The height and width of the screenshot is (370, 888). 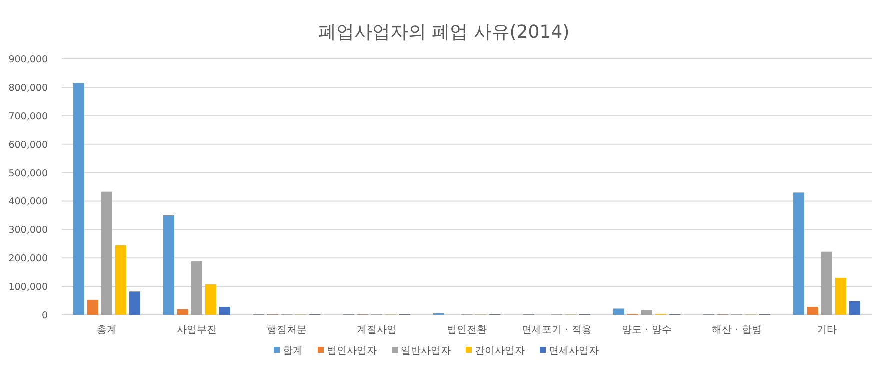 What do you see at coordinates (574, 351) in the screenshot?
I see `legend-label: 면세사업자` at bounding box center [574, 351].